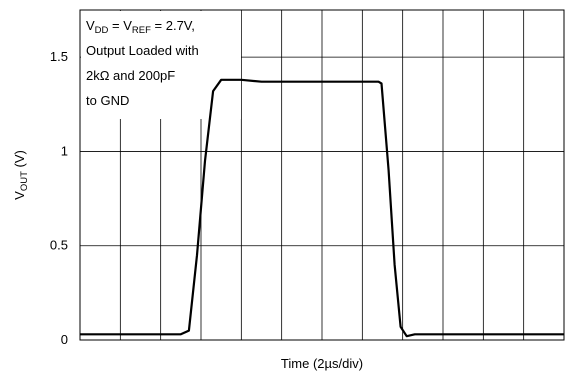 This screenshot has height=375, width=567. Describe the element at coordinates (59, 245) in the screenshot. I see `y-tick-label: 0.5` at that location.